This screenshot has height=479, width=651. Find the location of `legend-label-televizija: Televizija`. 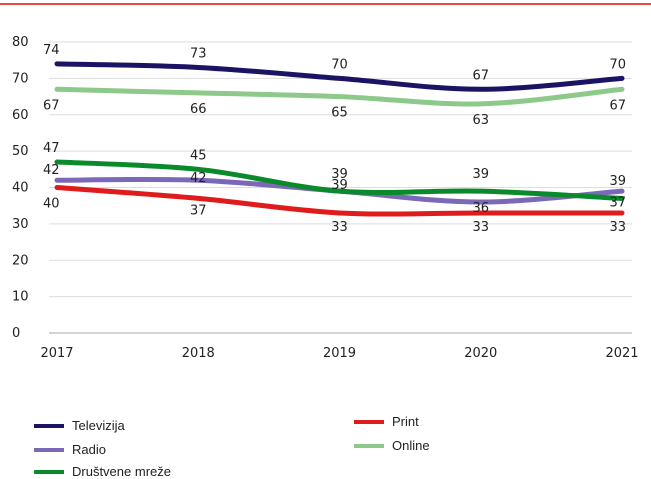

legend-label-televizija: Televizija is located at coordinates (98, 425).